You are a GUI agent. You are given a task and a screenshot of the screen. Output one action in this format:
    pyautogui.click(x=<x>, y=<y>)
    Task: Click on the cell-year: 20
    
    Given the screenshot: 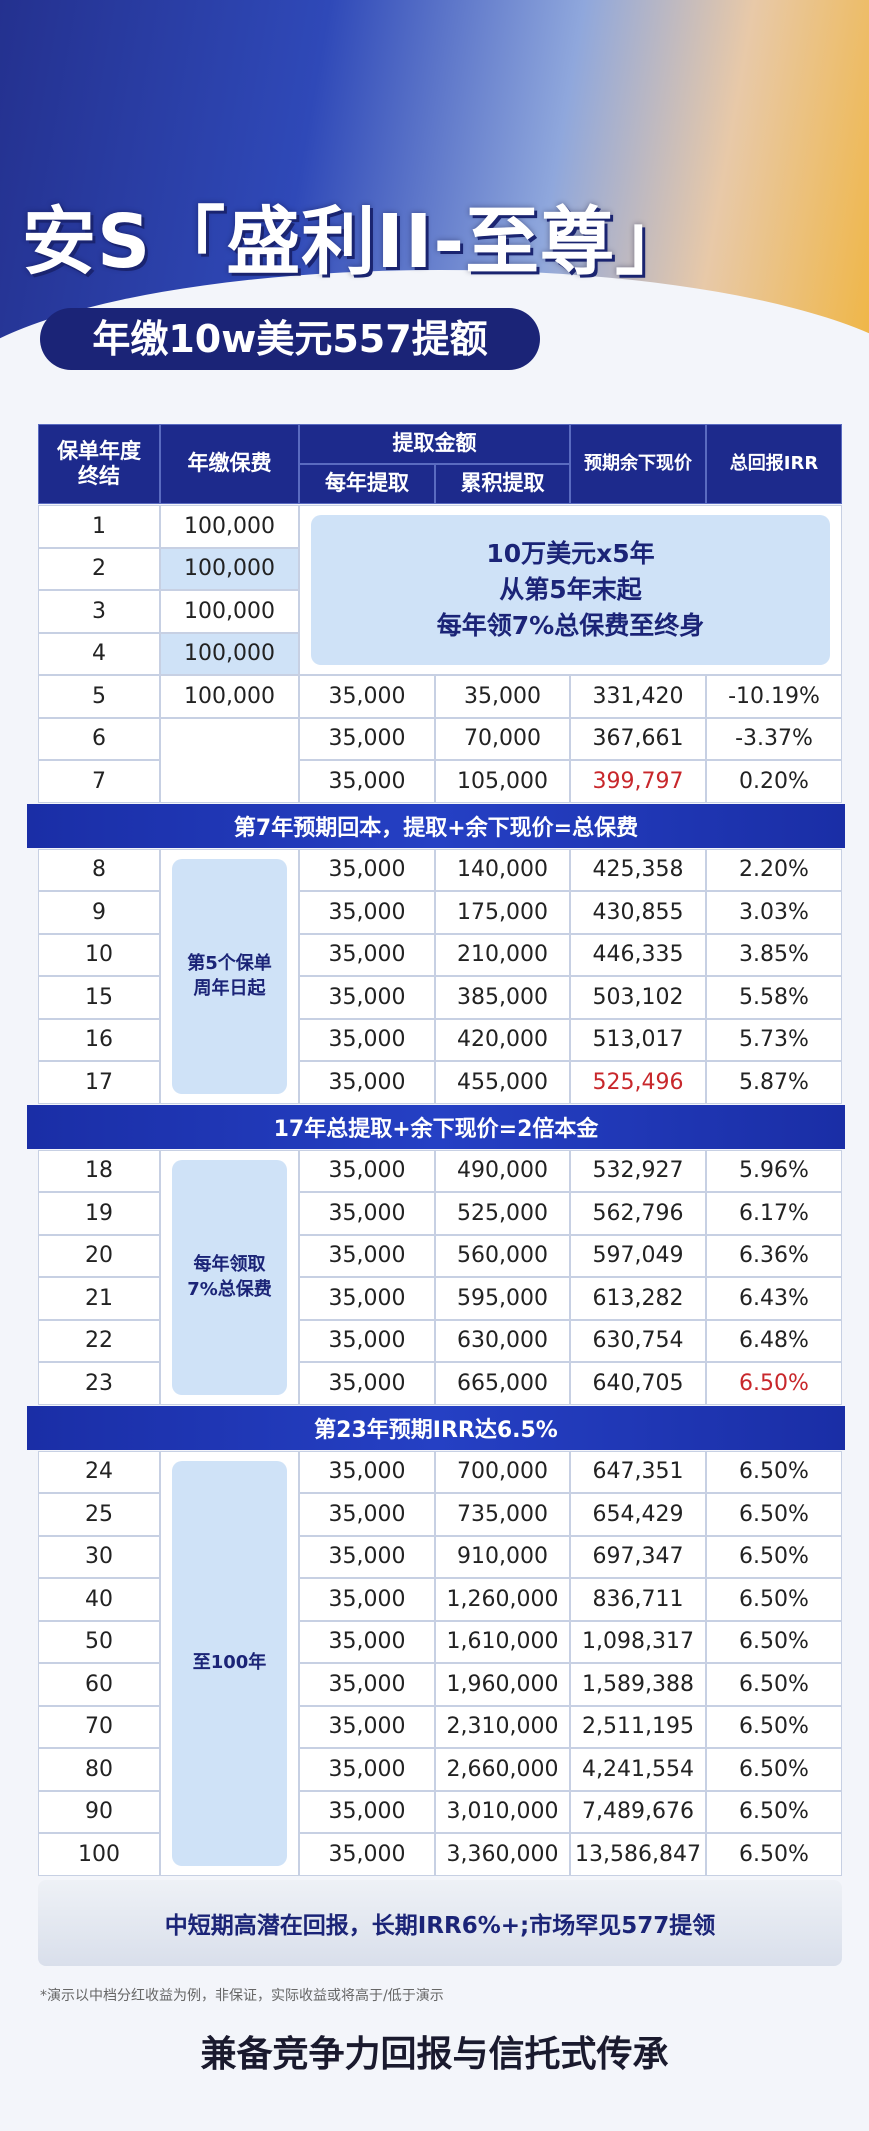 What is the action you would take?
    pyautogui.click(x=99, y=1255)
    